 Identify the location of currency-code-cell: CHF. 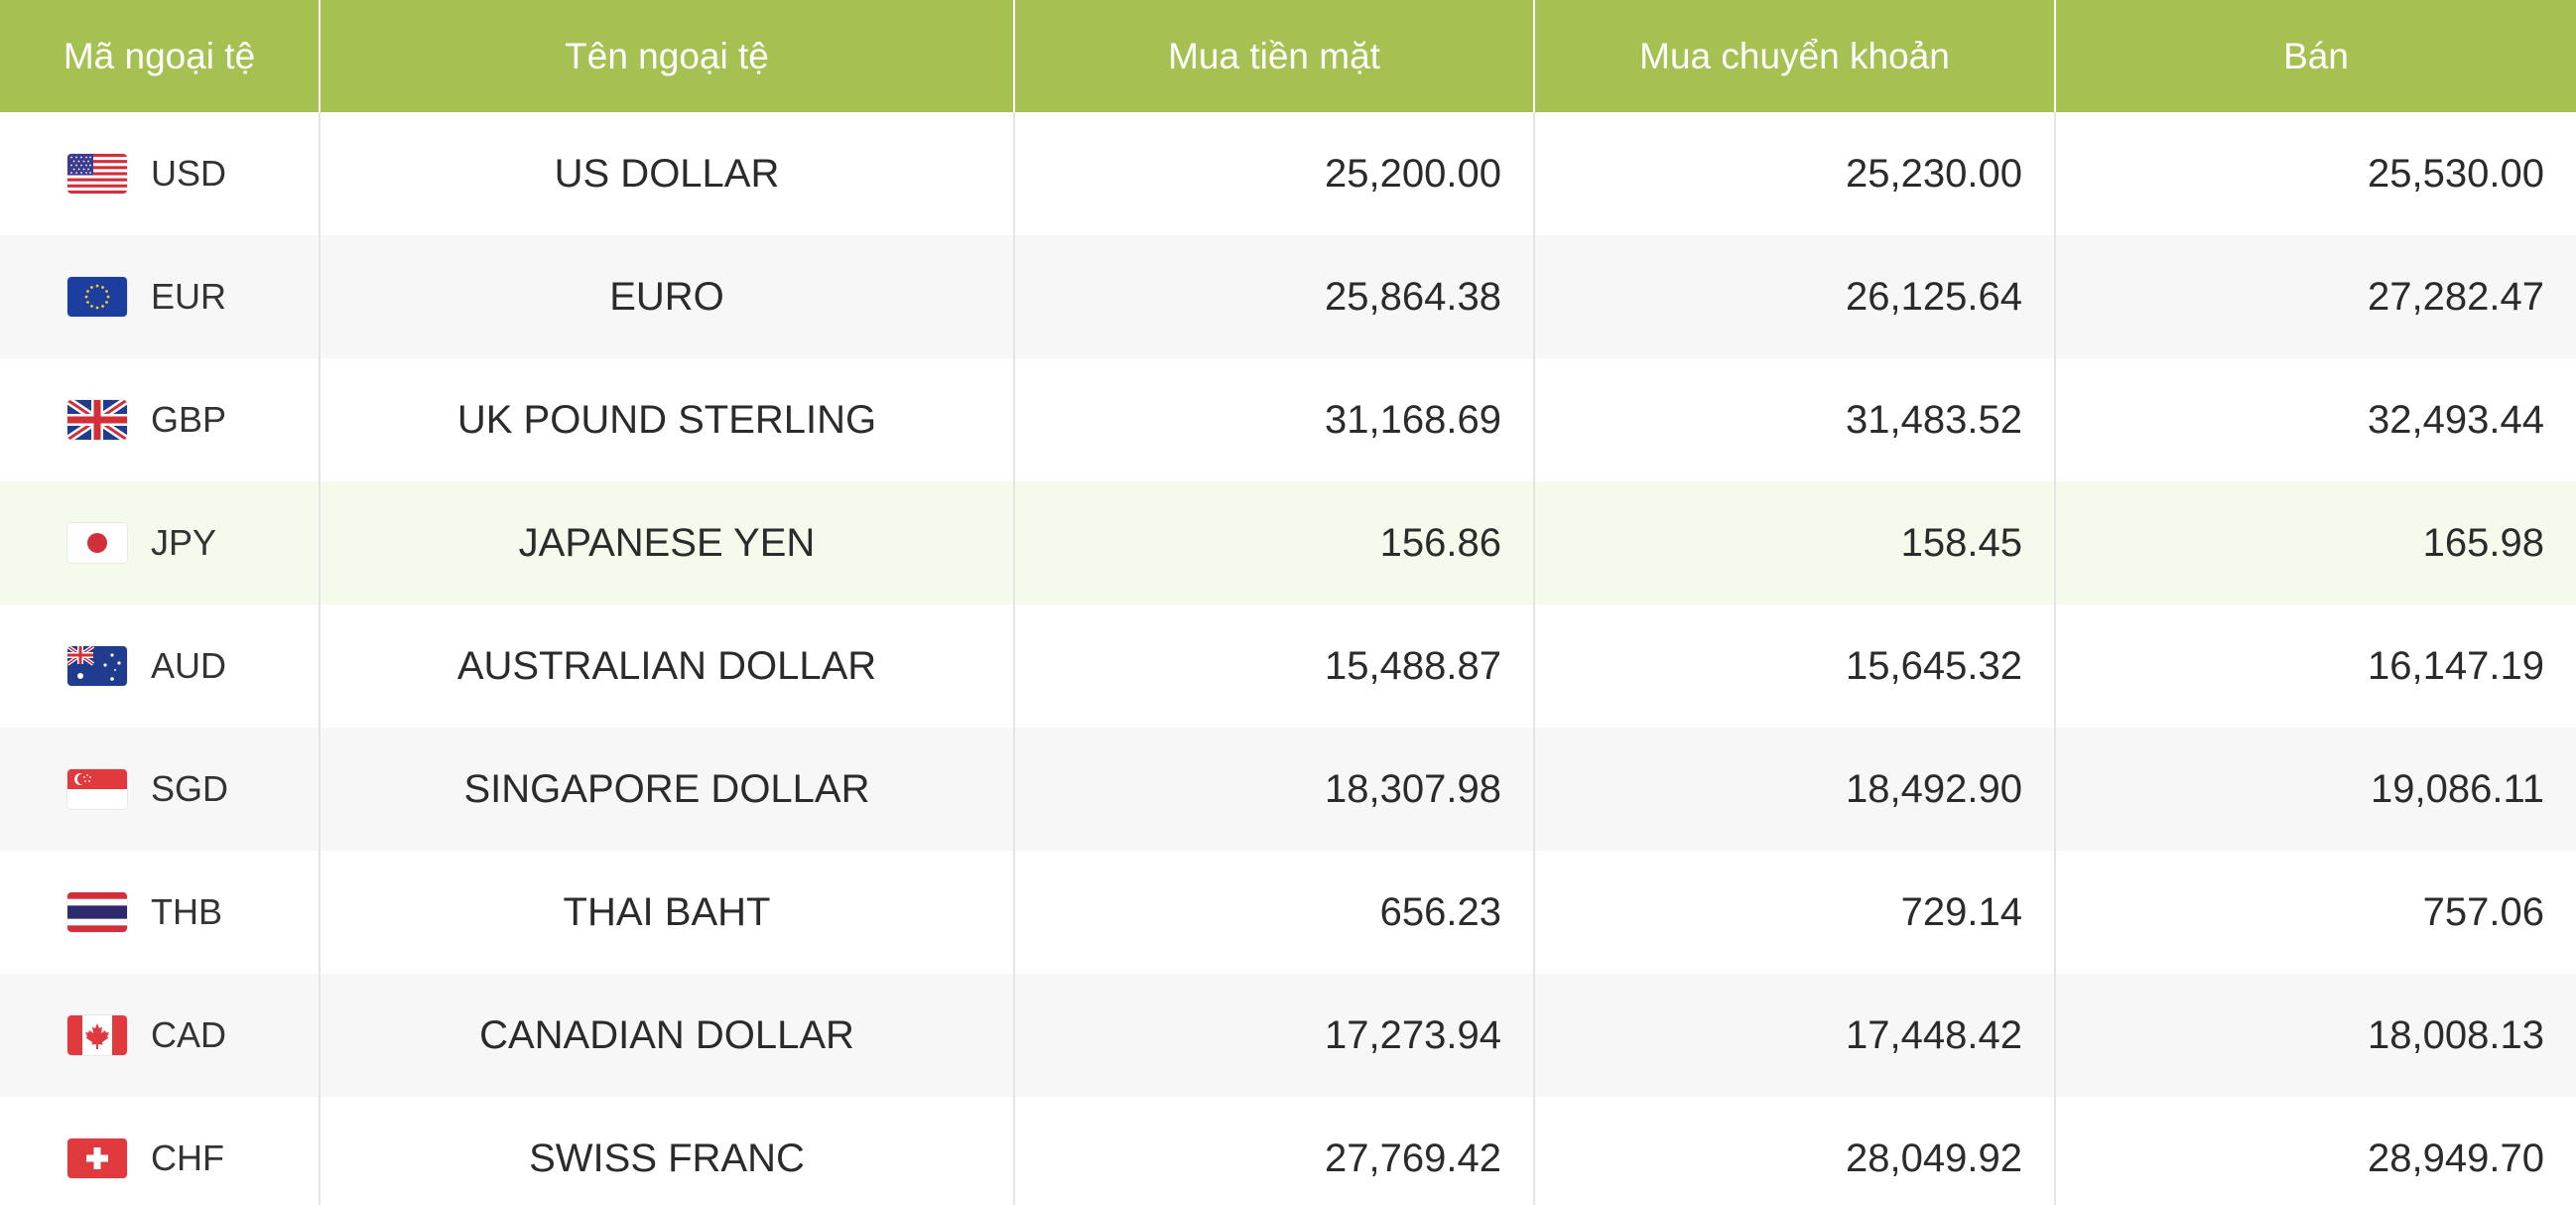
(160, 1151).